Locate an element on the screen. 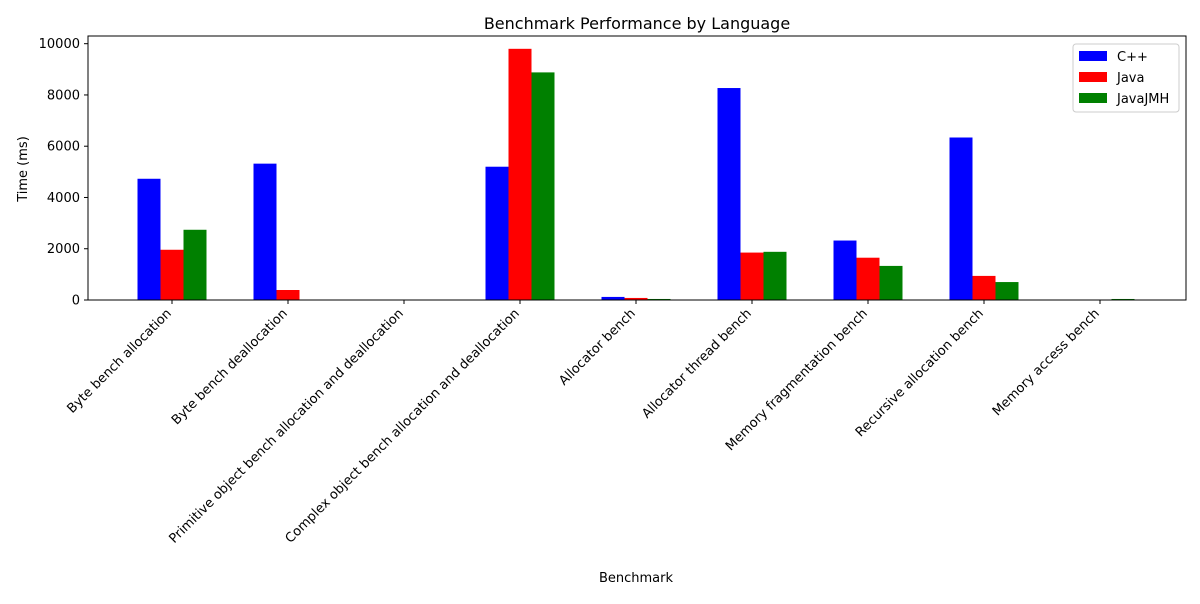 The width and height of the screenshot is (1200, 604). legend-label: JavaJMH is located at coordinates (1142, 99).